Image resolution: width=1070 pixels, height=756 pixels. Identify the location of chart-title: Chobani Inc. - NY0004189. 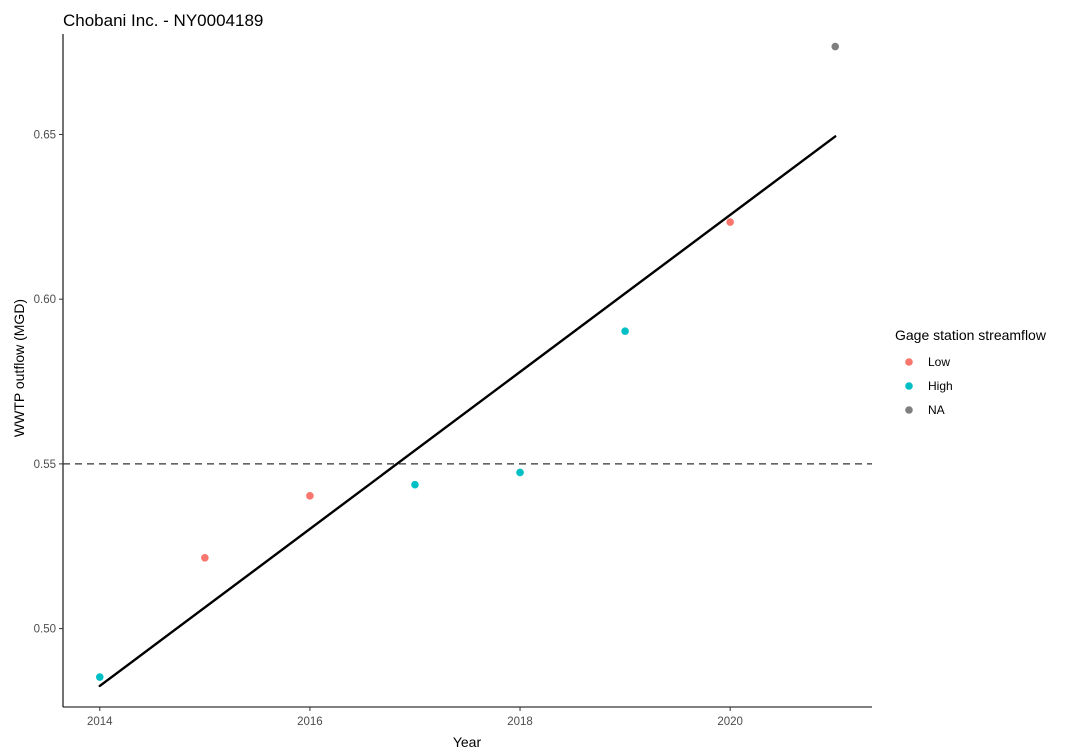
(163, 20).